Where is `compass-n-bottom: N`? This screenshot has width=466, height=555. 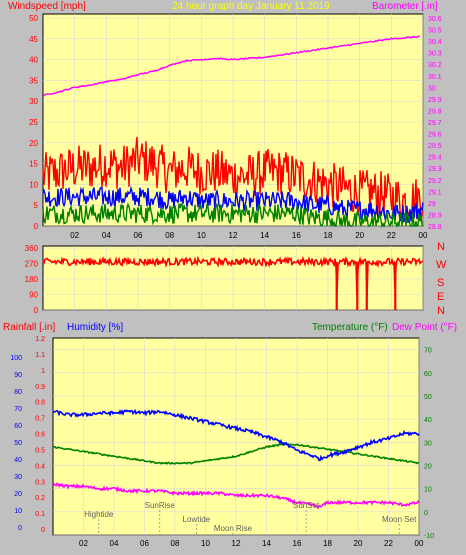
compass-n-bottom: N is located at coordinates (441, 311).